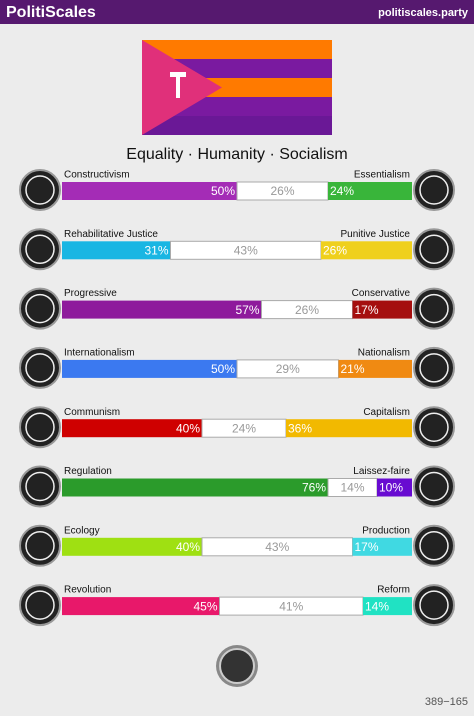  Describe the element at coordinates (423, 13) in the screenshot. I see `site-link: politiscales.party` at that location.